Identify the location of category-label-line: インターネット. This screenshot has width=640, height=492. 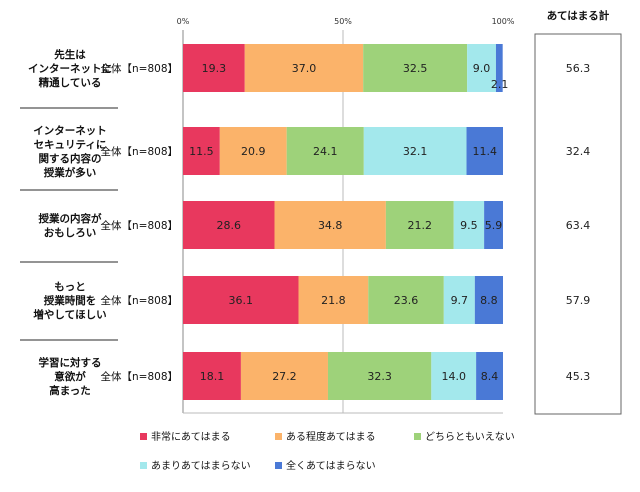
(70, 131).